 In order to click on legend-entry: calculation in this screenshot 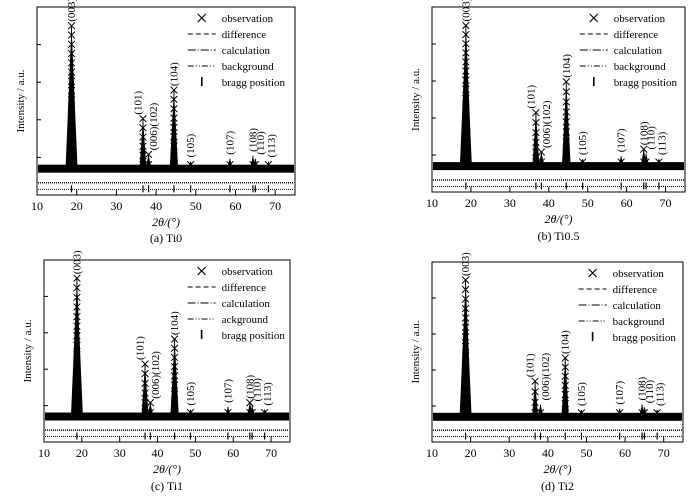, I will do `click(246, 304)`.